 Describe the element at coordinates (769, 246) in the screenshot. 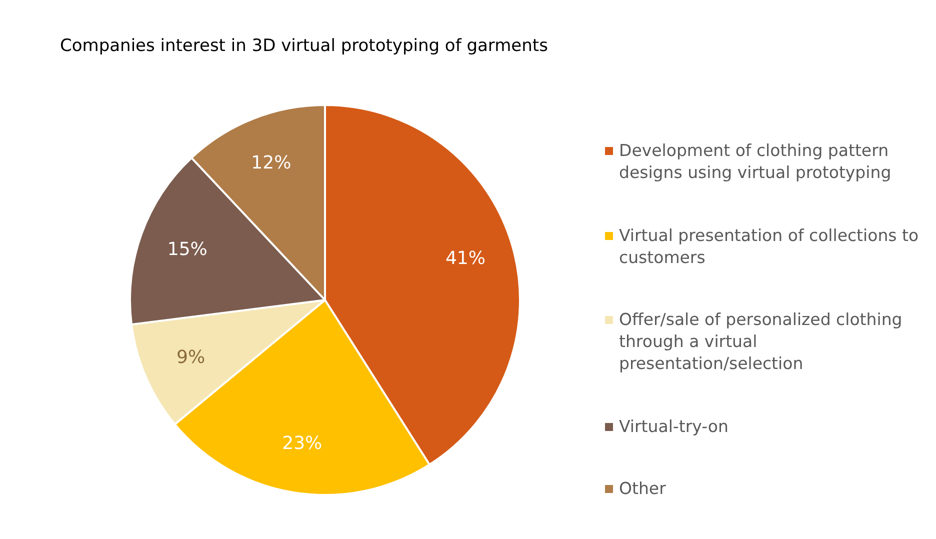

I see `legend-label: Virtual presentation of collections to customers` at that location.